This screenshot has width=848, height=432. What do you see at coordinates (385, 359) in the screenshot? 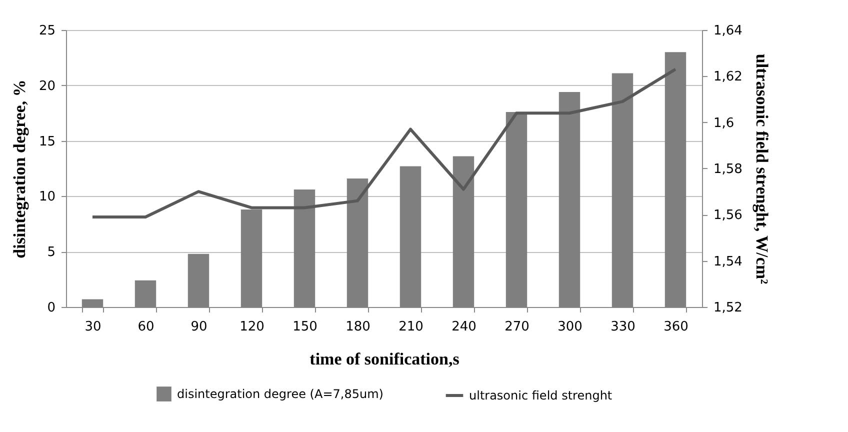
I see `x-axis-title: time of sonification,s` at bounding box center [385, 359].